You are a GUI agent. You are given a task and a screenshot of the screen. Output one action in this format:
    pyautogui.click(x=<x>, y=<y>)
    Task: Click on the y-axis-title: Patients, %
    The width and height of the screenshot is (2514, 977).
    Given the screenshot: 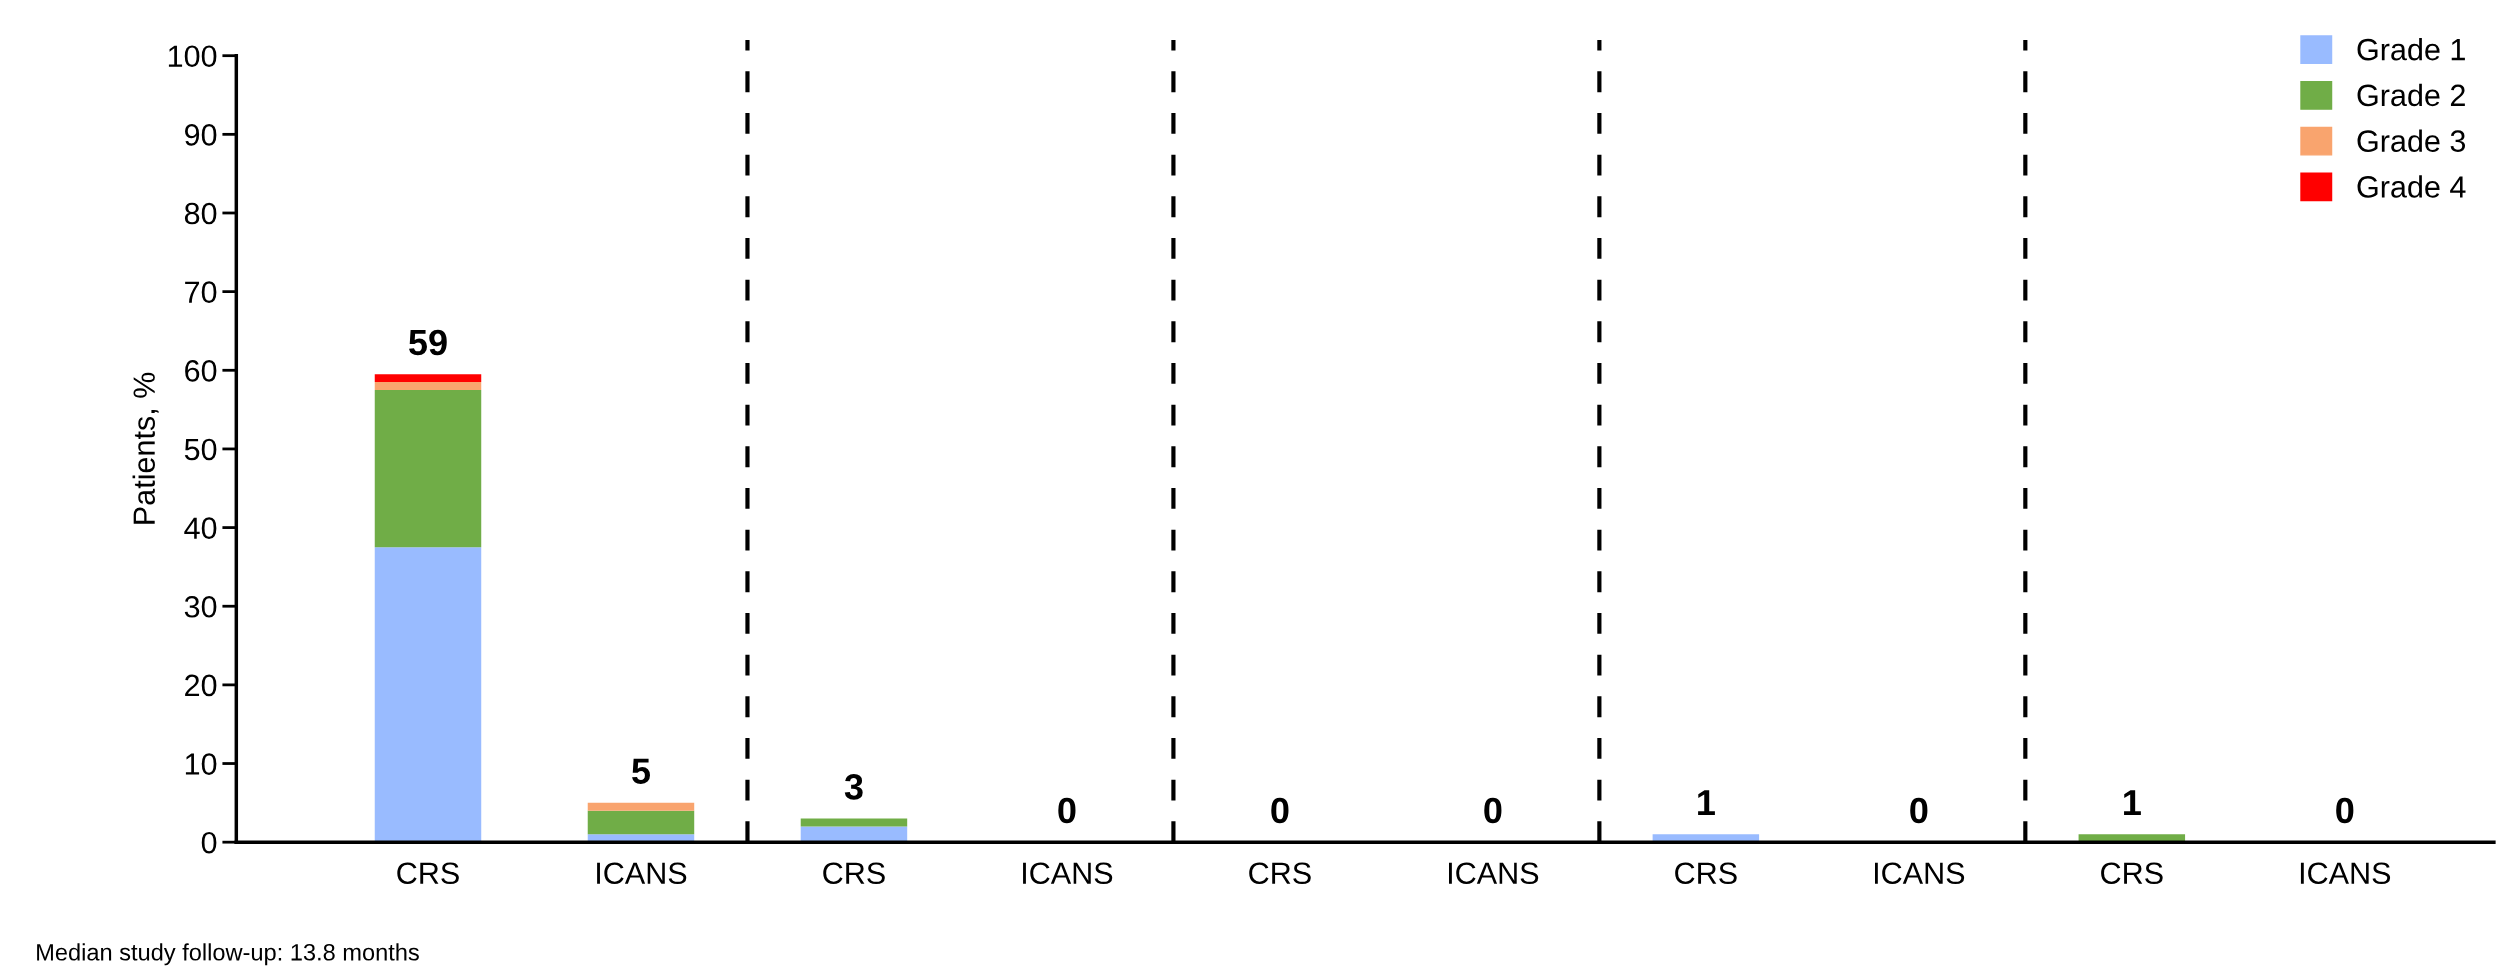 What is the action you would take?
    pyautogui.click(x=145, y=448)
    